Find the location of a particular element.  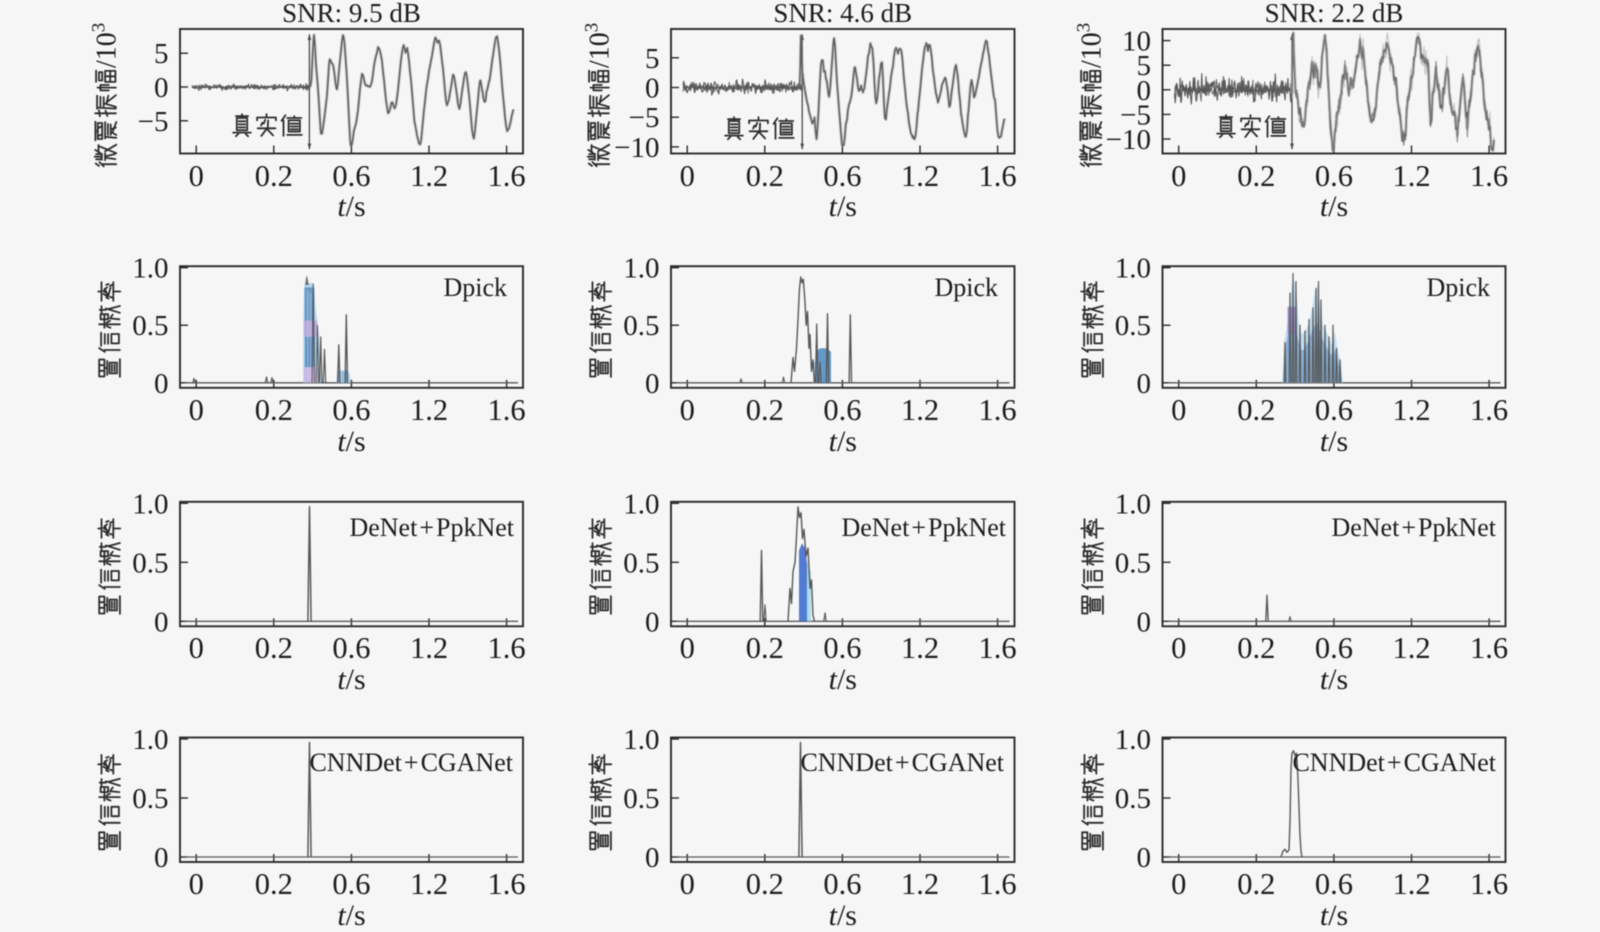

svg-text: 10 is located at coordinates (1136, 42).